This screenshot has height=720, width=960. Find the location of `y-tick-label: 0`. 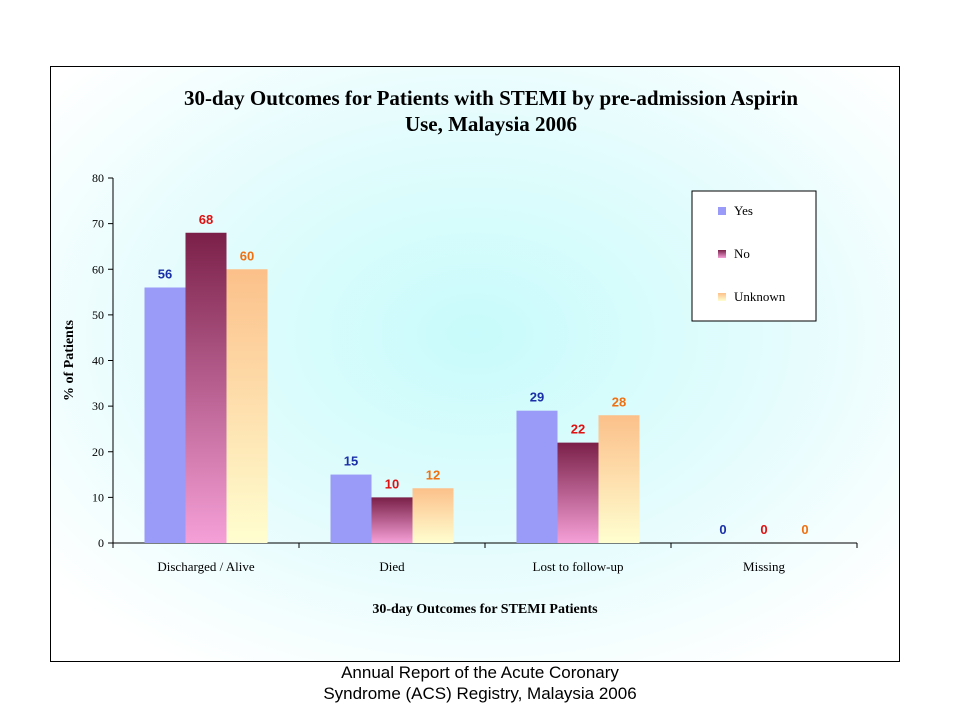

y-tick-label: 0 is located at coordinates (101, 543).